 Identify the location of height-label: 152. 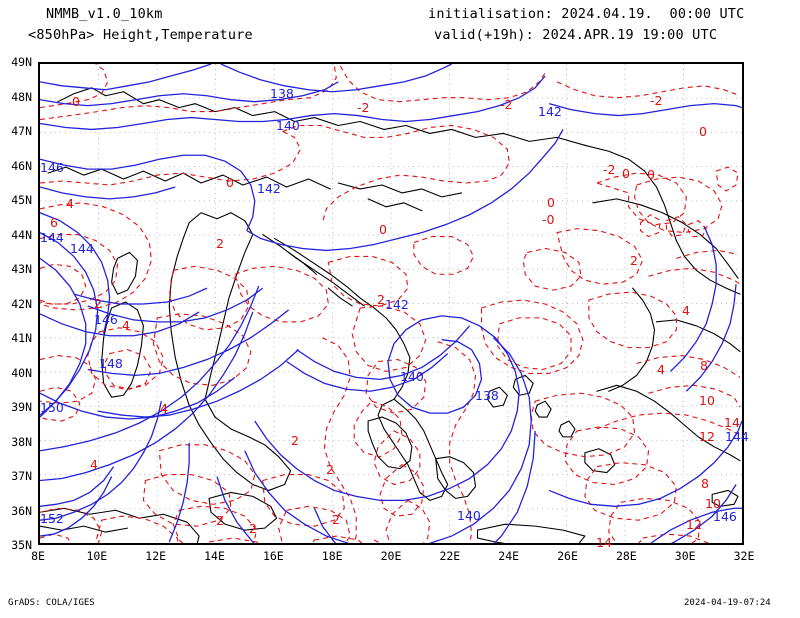
(52, 518).